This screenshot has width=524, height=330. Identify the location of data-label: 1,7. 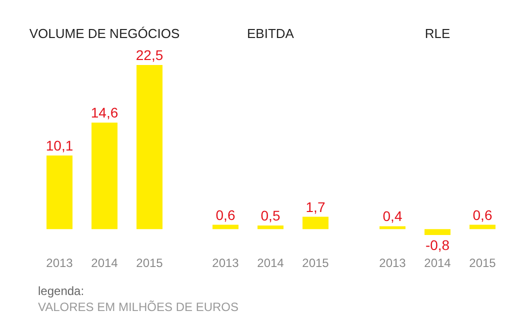
(316, 206).